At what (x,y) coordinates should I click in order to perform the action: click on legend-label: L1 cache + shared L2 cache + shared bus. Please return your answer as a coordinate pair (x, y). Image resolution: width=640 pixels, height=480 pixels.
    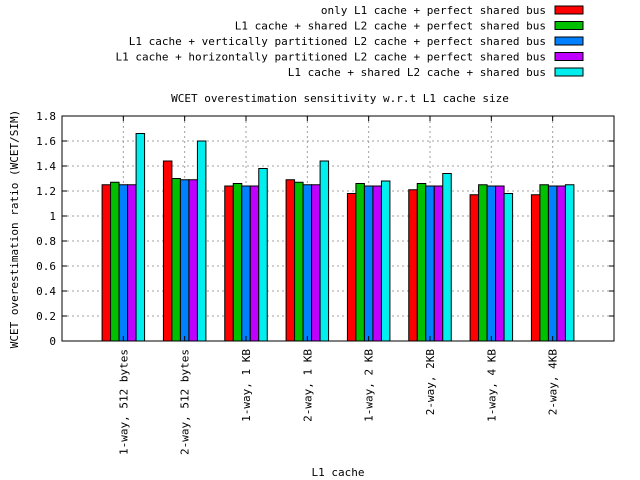
    Looking at the image, I should click on (417, 72).